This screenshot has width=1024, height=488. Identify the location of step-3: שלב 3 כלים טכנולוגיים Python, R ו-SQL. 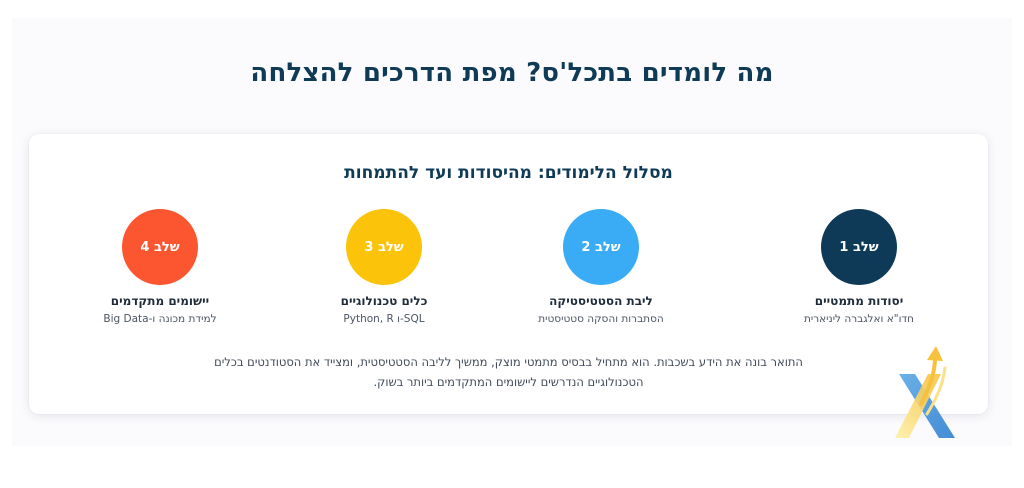
(384, 267).